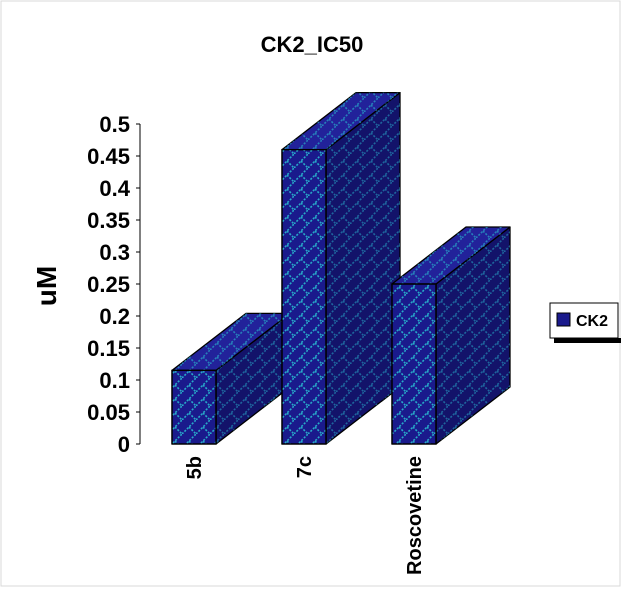 This screenshot has height=592, width=621. I want to click on legend-shadow, so click(587, 340).